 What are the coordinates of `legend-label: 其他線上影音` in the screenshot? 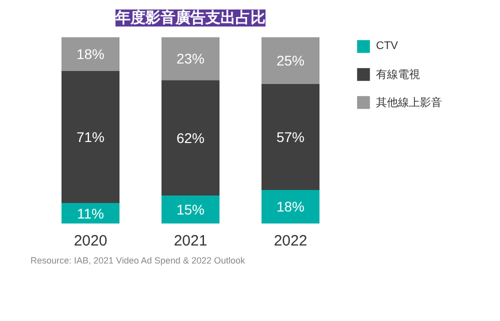 It's located at (409, 103).